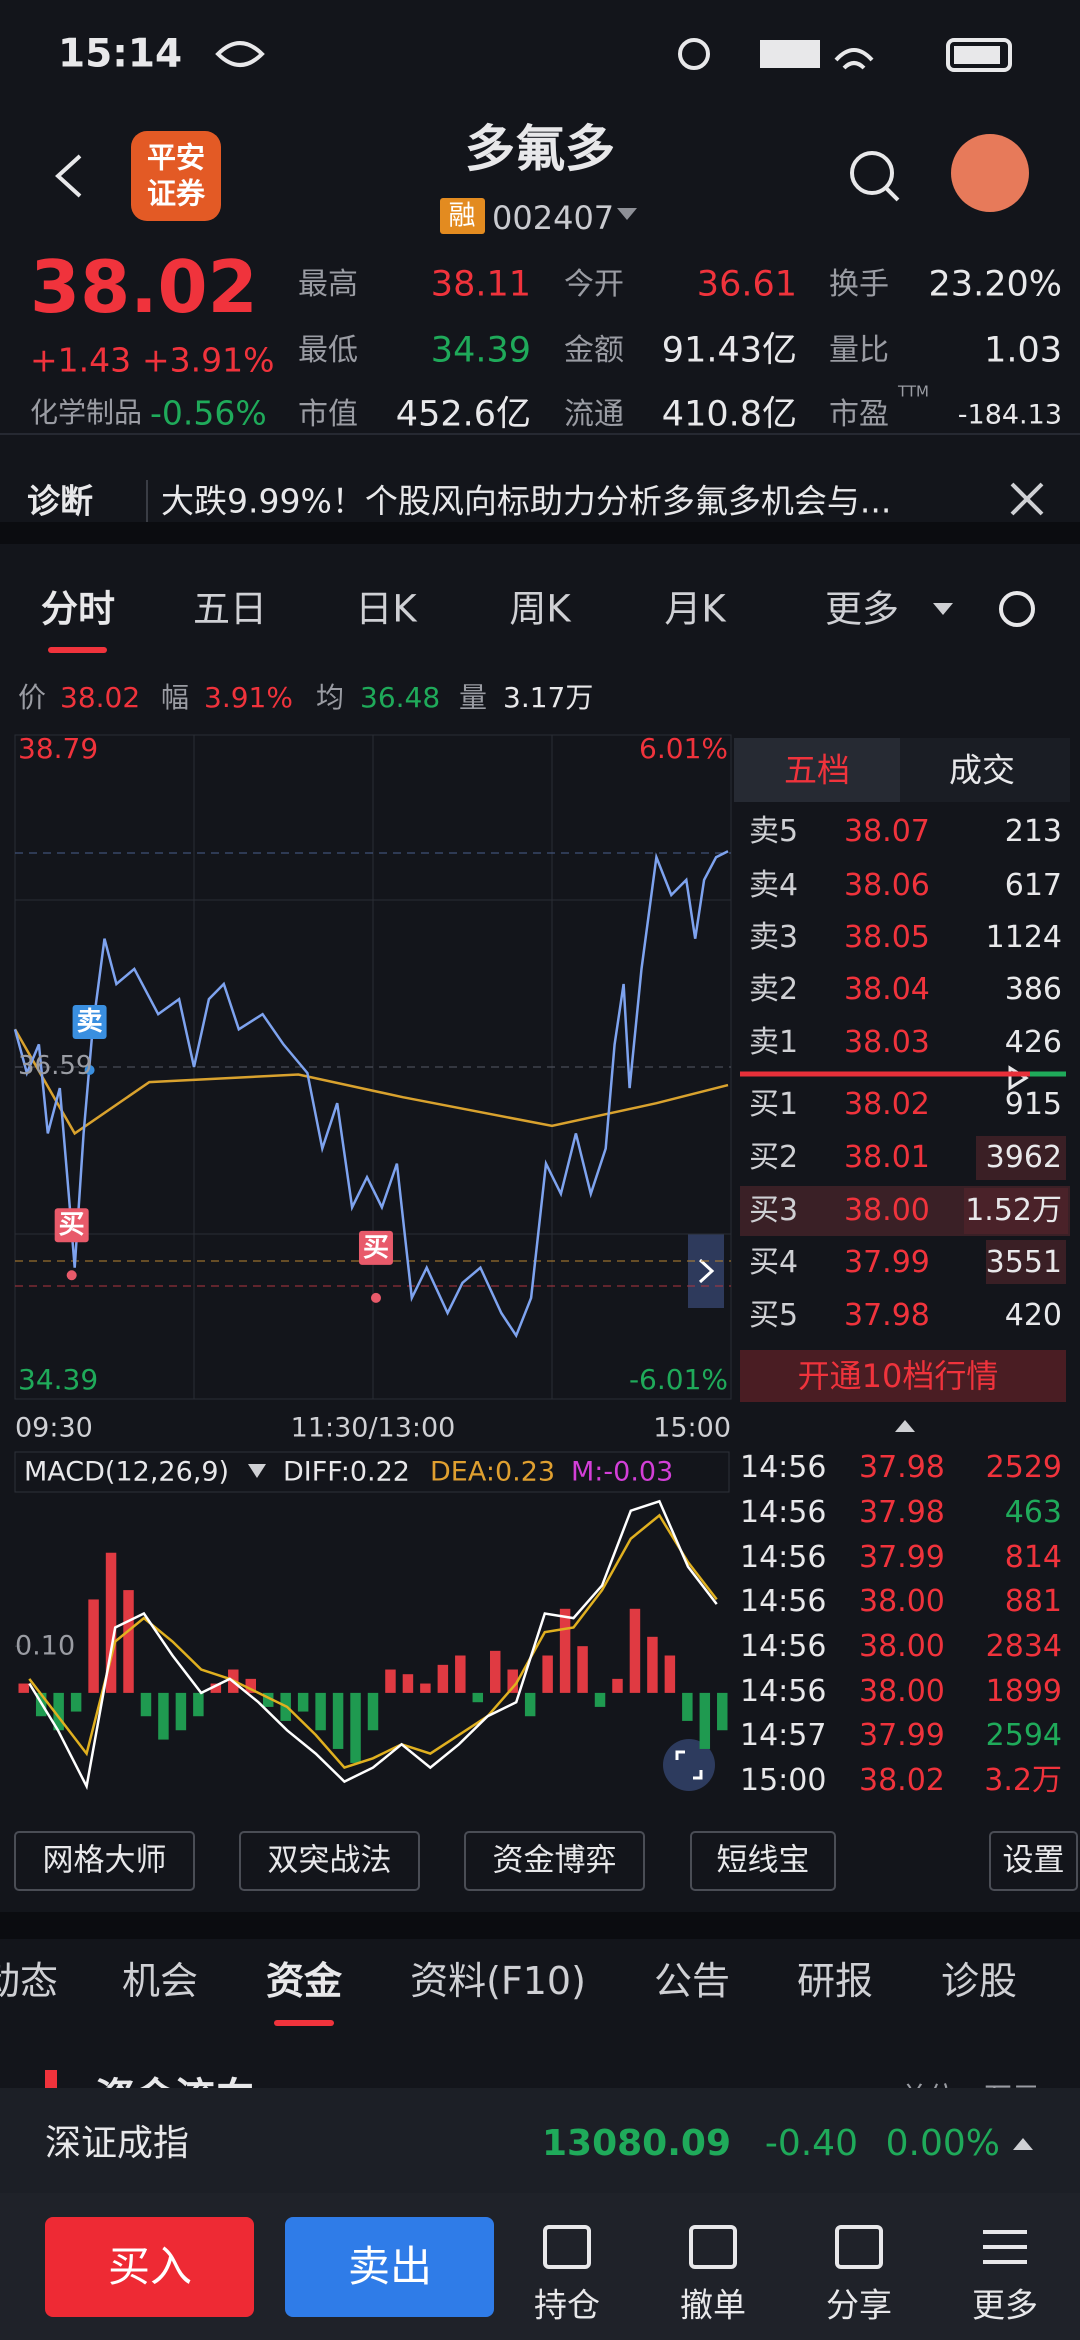  What do you see at coordinates (68, 176) in the screenshot?
I see `back-button` at bounding box center [68, 176].